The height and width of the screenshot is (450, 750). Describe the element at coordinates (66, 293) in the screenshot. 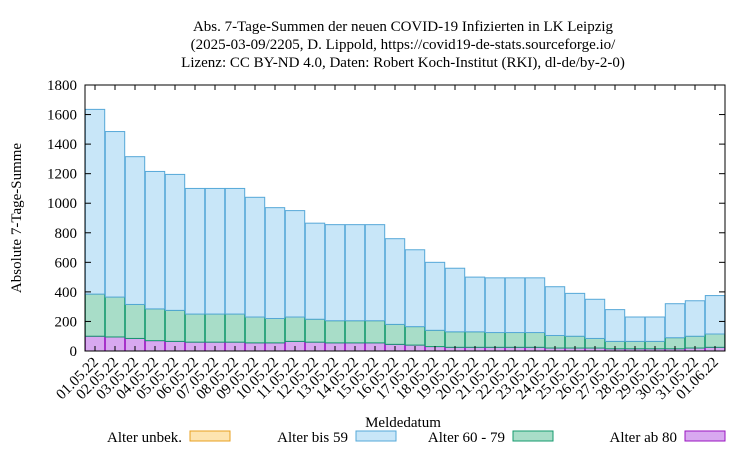

I see `y-tick-label: 400` at that location.